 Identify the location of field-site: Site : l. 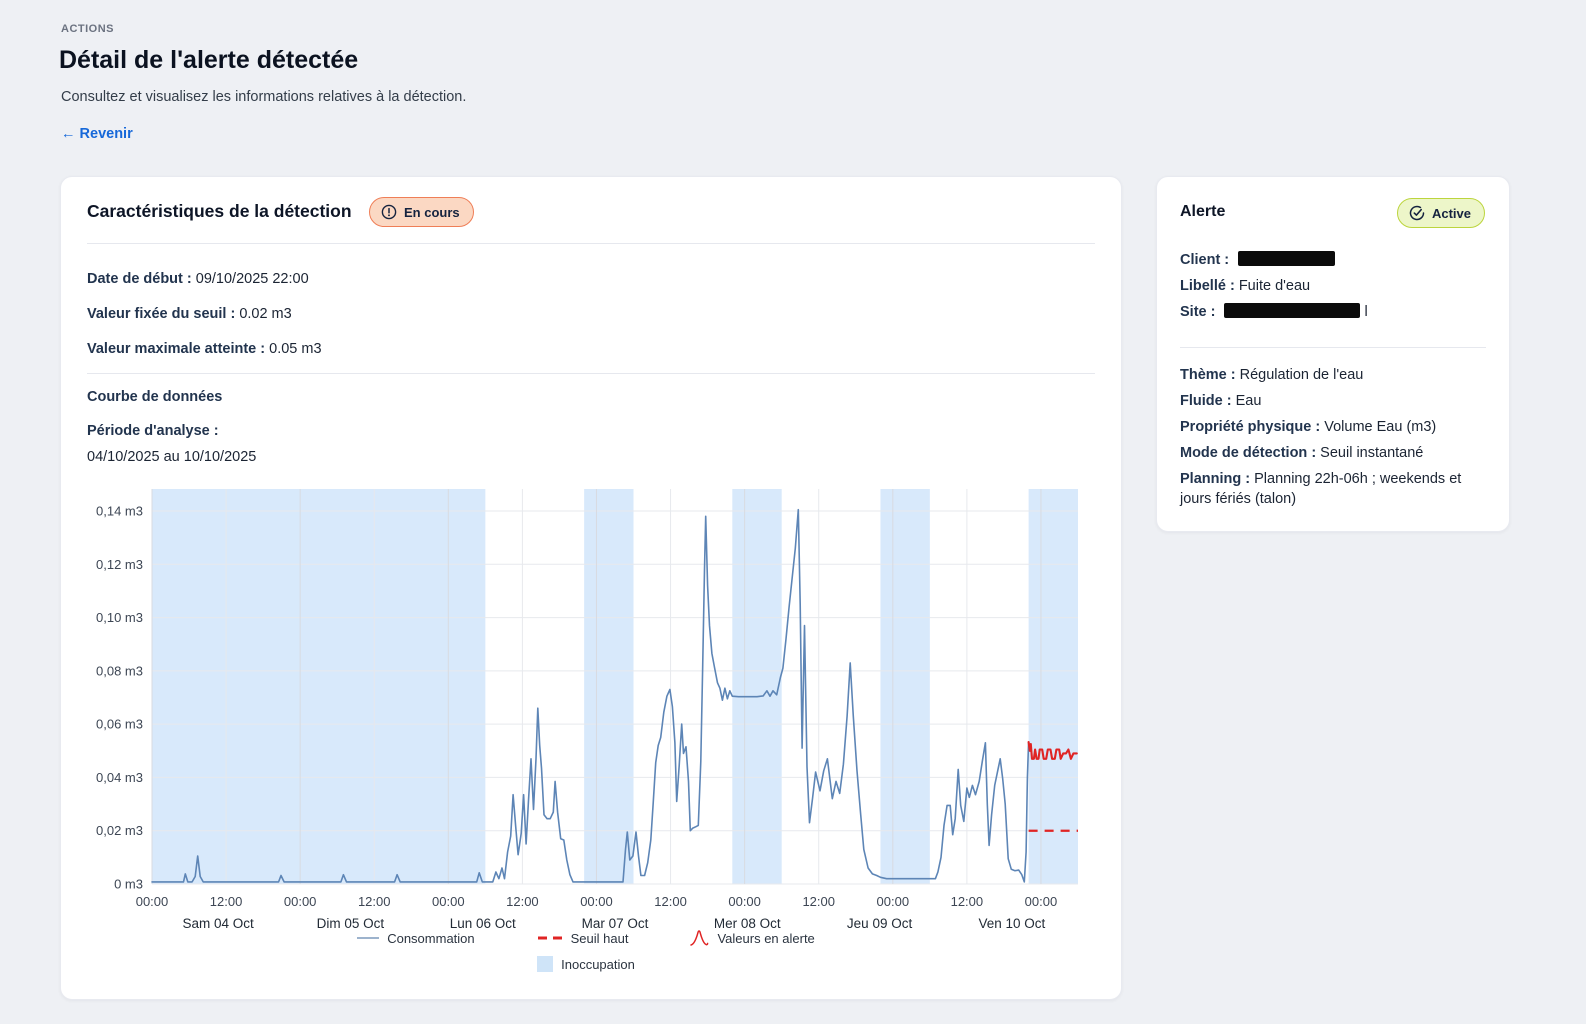
(1274, 312).